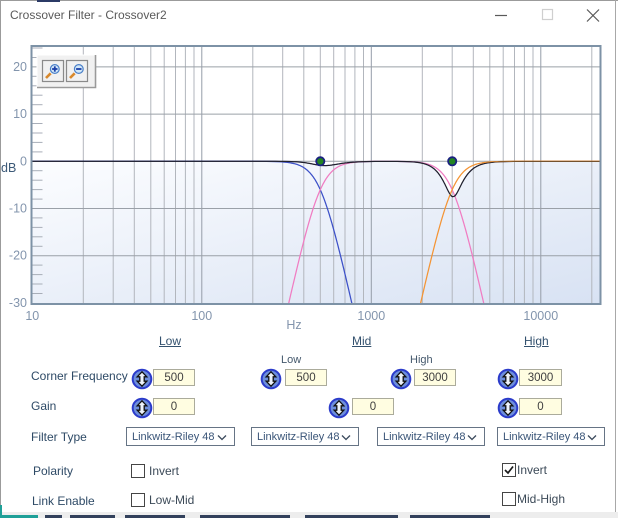 The width and height of the screenshot is (618, 518). Describe the element at coordinates (293, 325) in the screenshot. I see `svg-text: Hz` at that location.